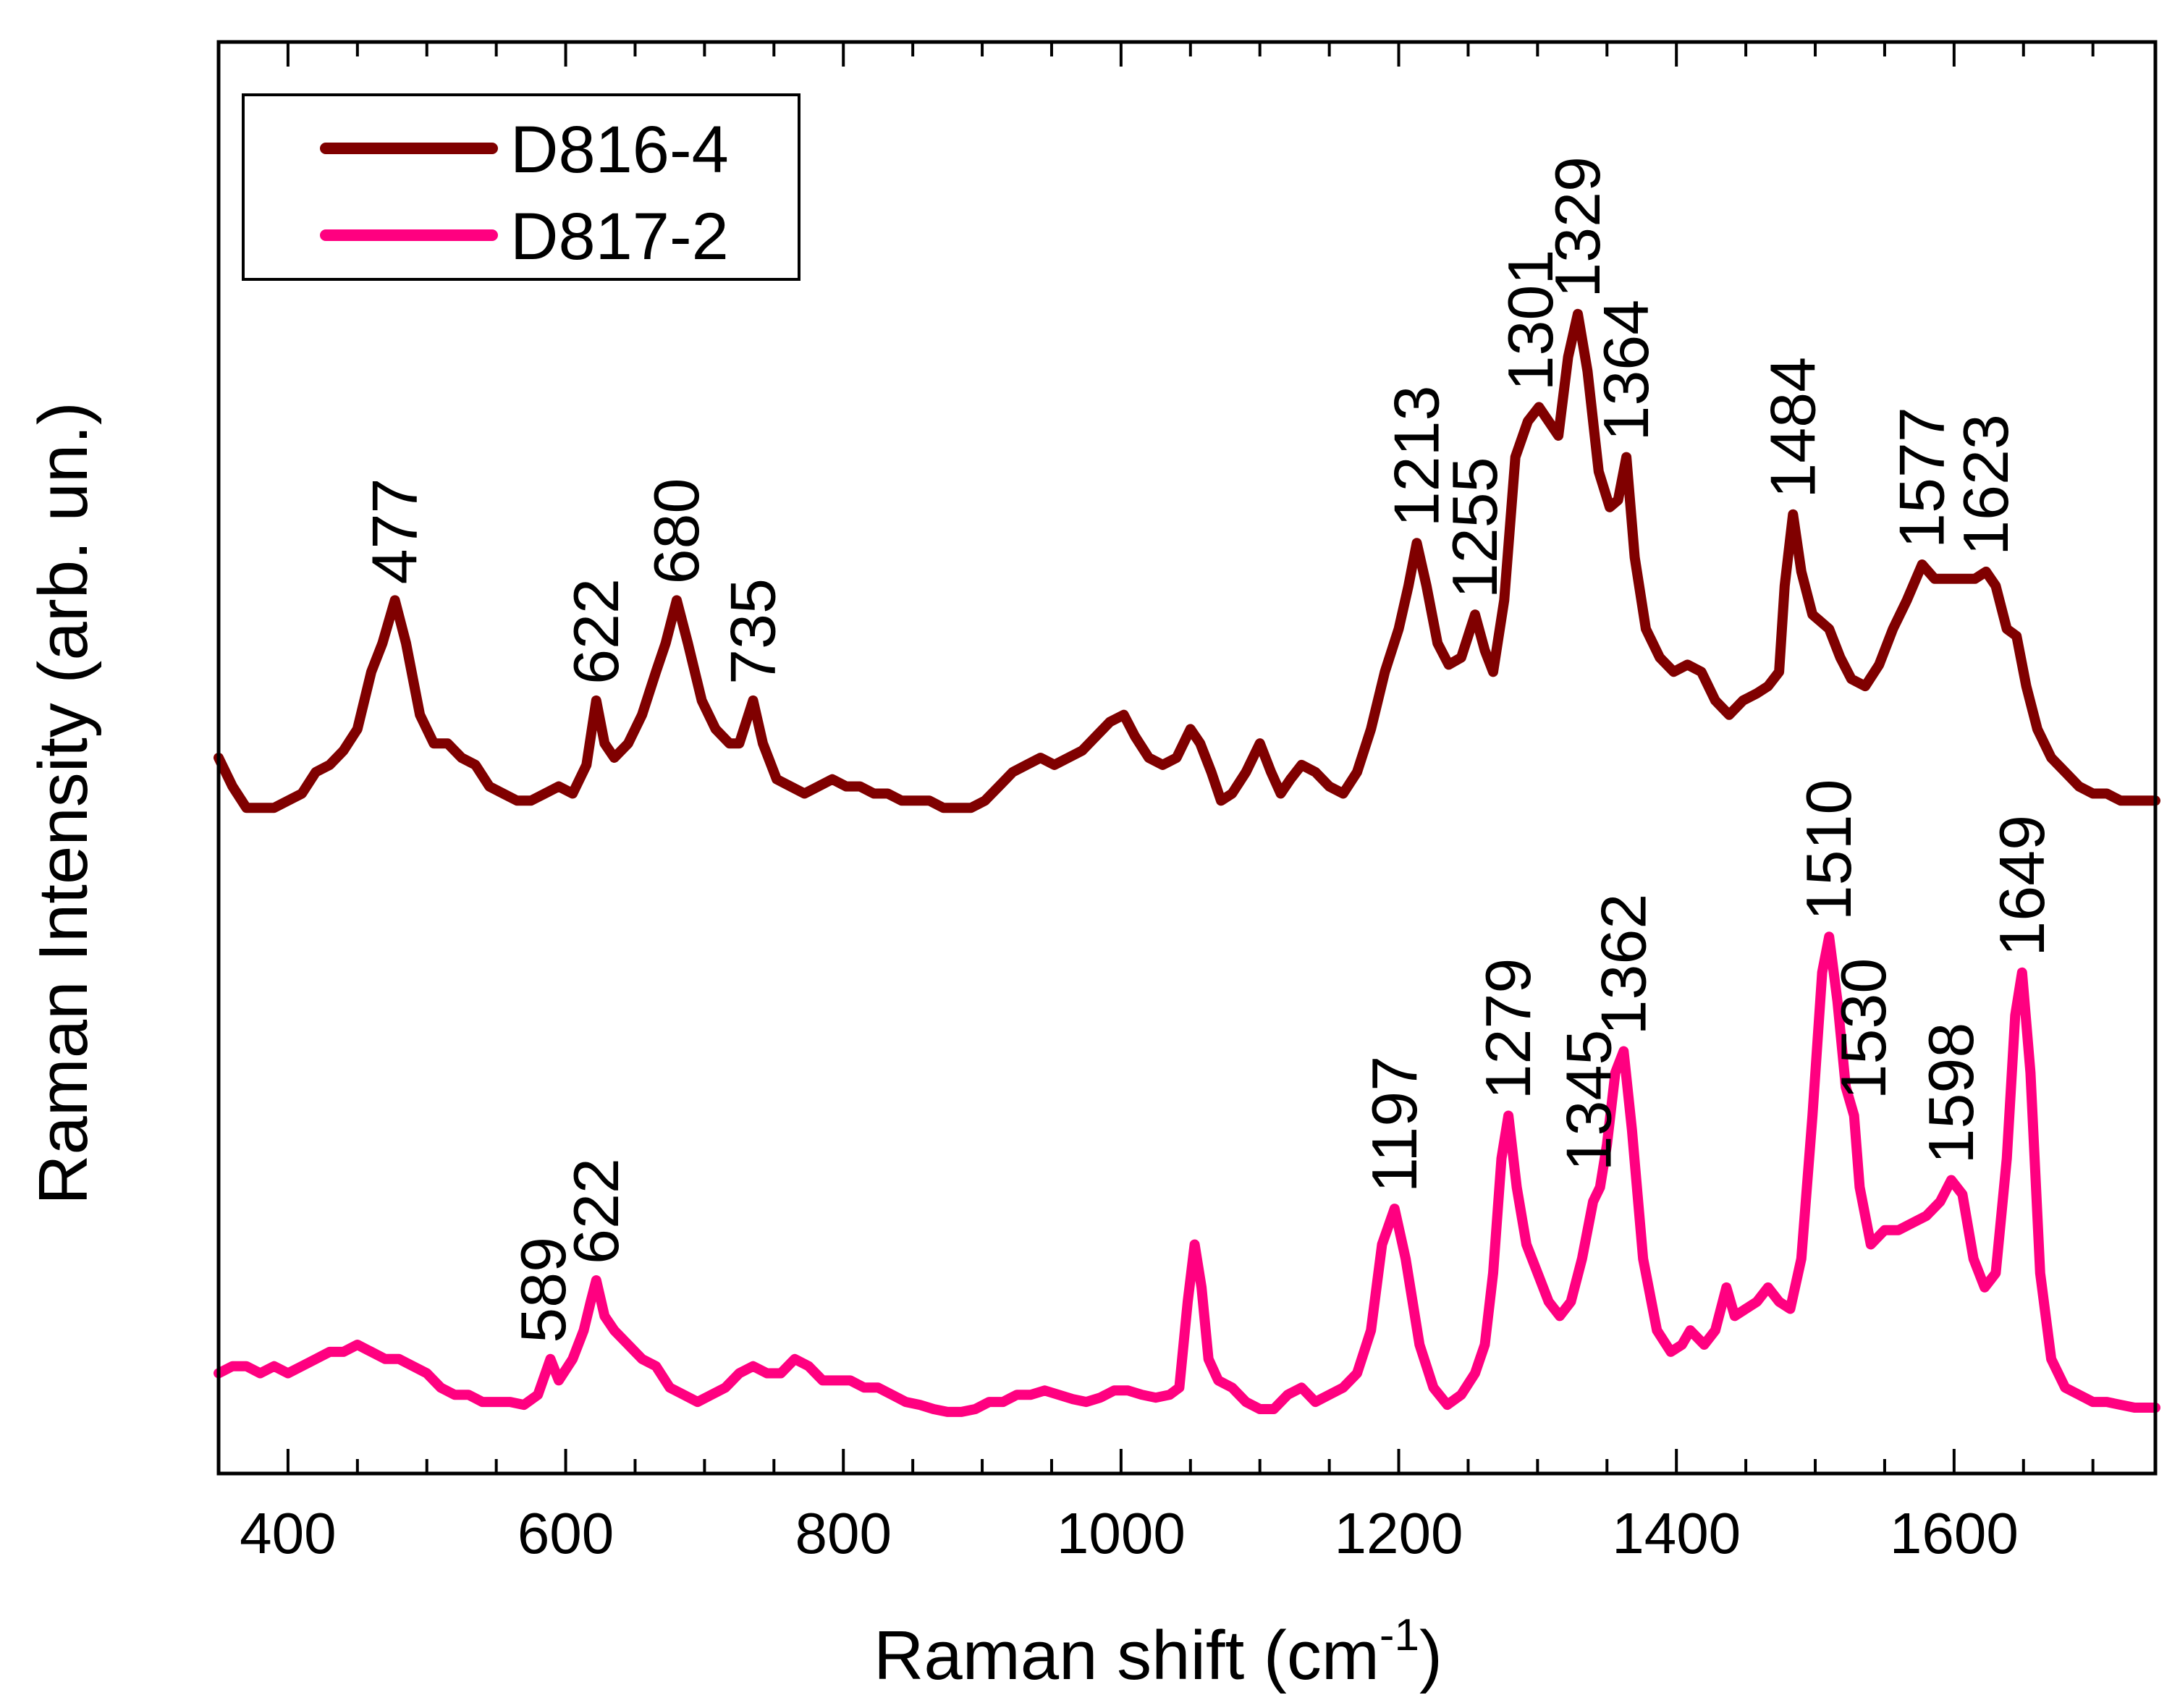 The width and height of the screenshot is (2180, 1708). What do you see at coordinates (1793, 428) in the screenshot?
I see `peak-label-d816-4-1484: 1484` at bounding box center [1793, 428].